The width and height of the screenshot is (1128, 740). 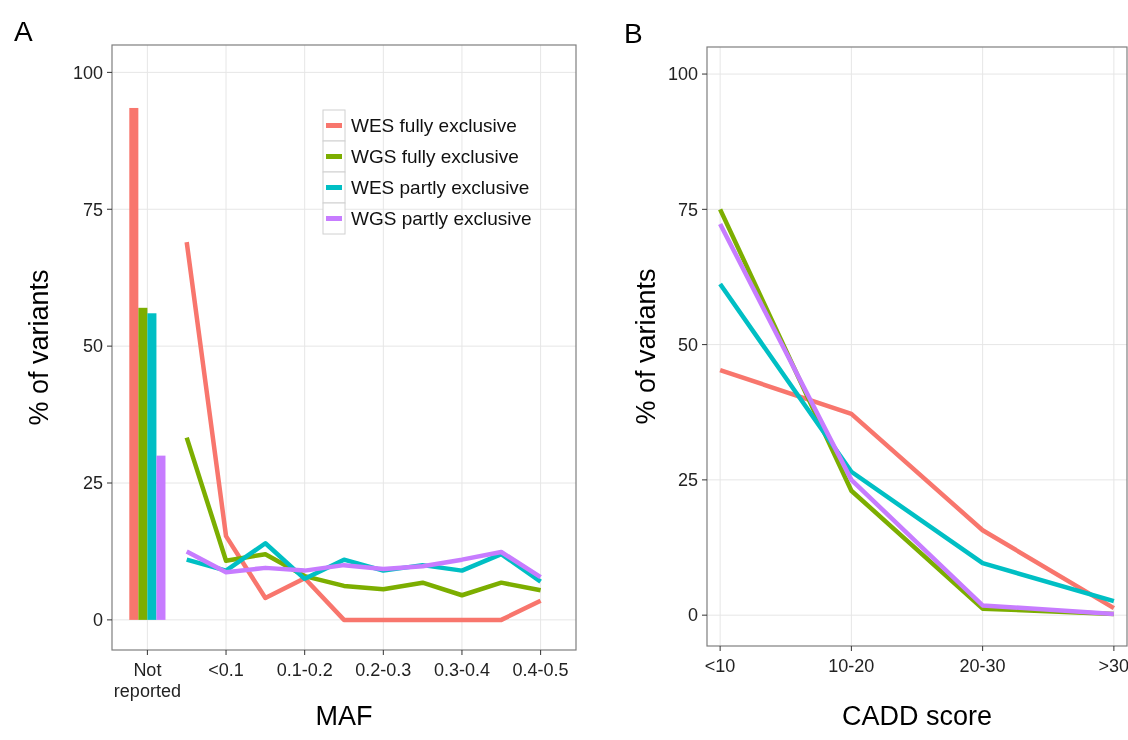 What do you see at coordinates (720, 666) in the screenshot?
I see `x-tick-label: <10` at bounding box center [720, 666].